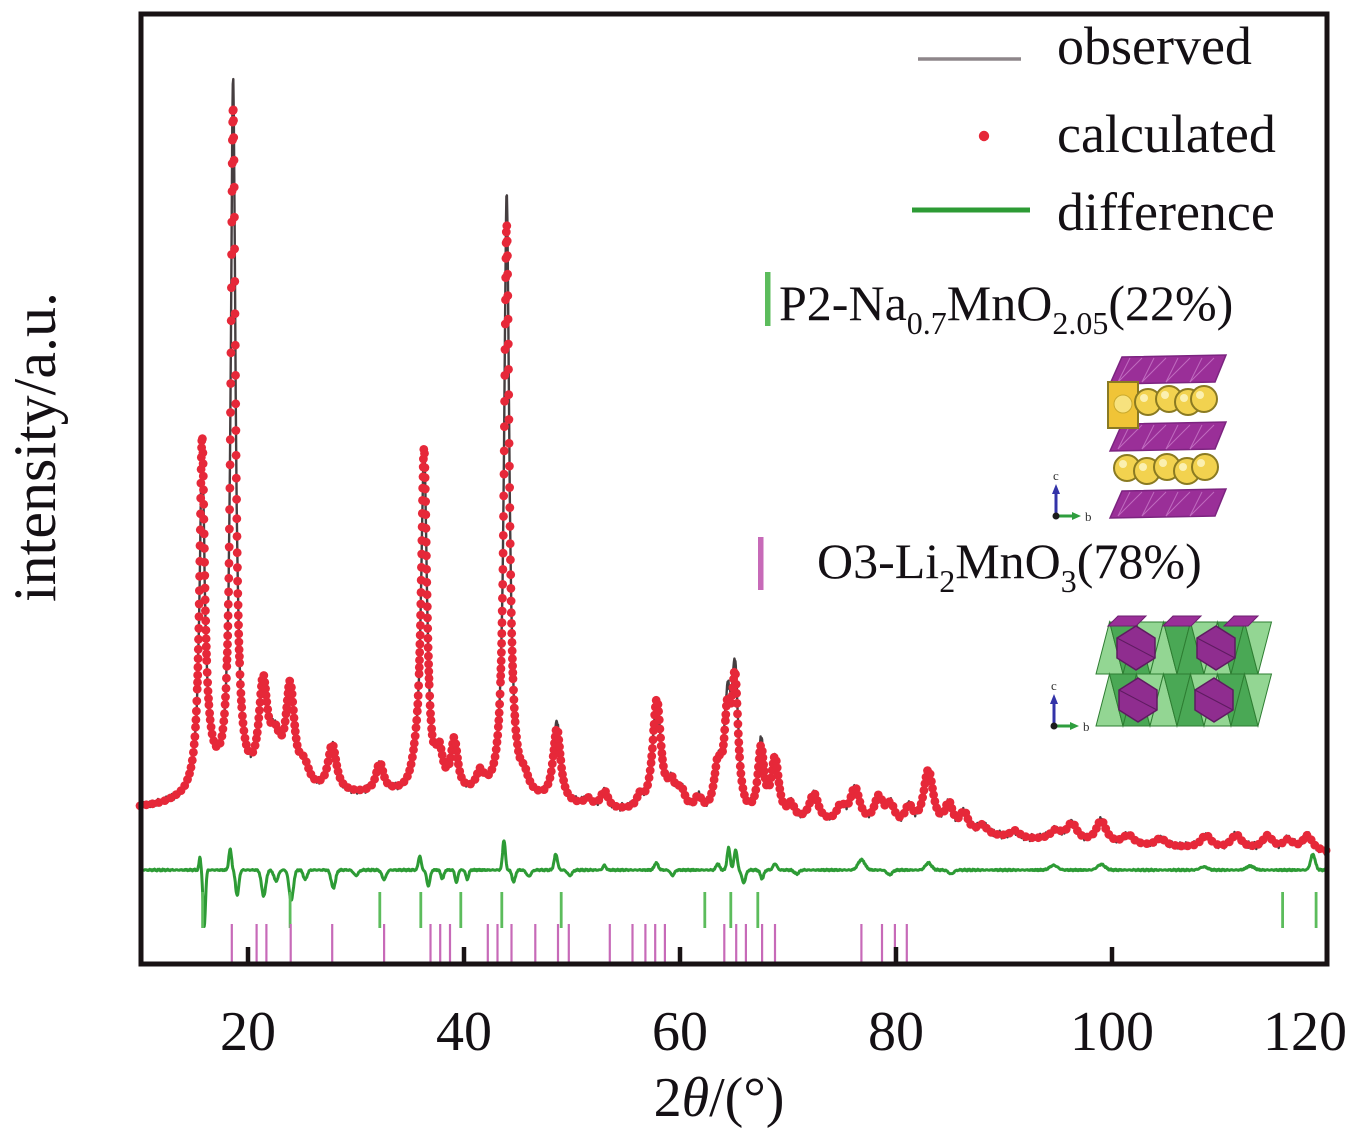 The height and width of the screenshot is (1143, 1355). What do you see at coordinates (248, 1032) in the screenshot?
I see `x-tick-label: 20` at bounding box center [248, 1032].